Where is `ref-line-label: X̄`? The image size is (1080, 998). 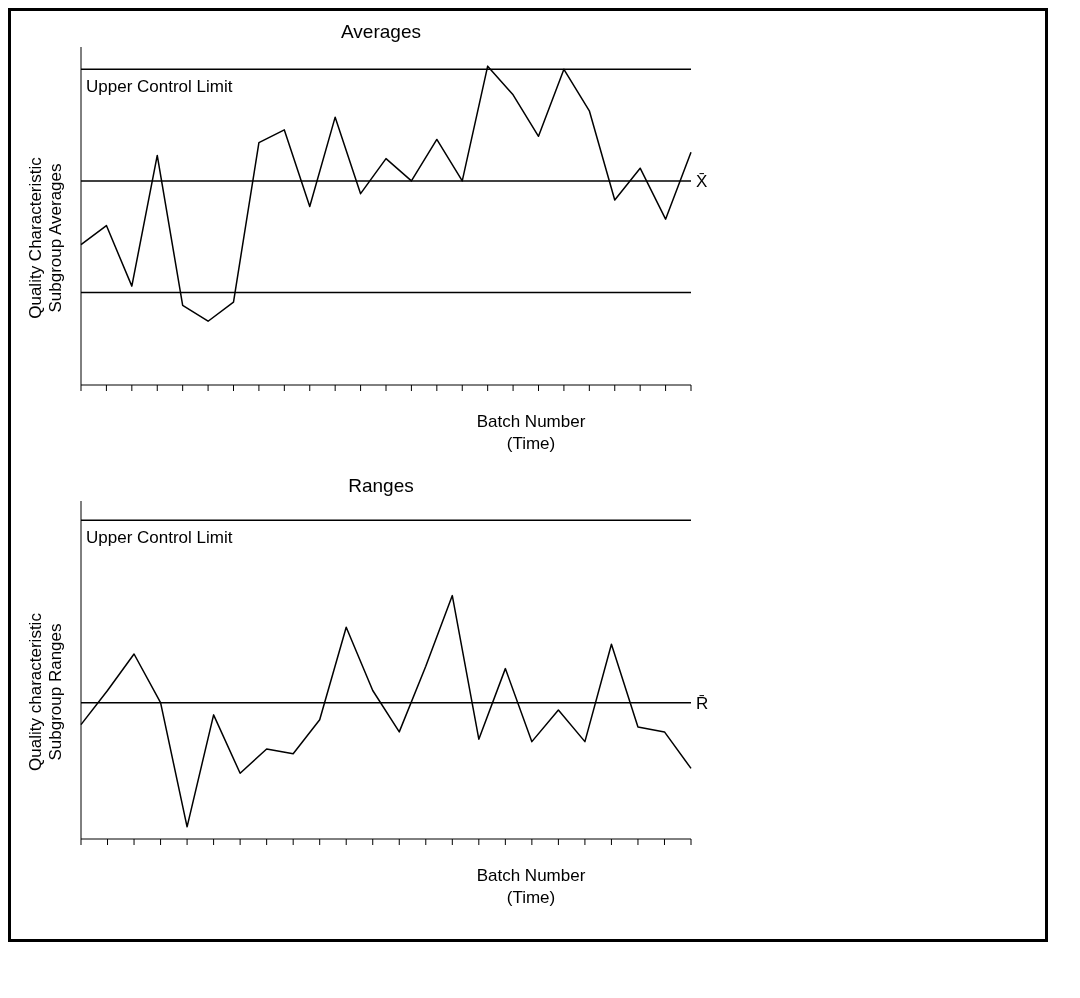 ref-line-label: X̄ is located at coordinates (702, 181).